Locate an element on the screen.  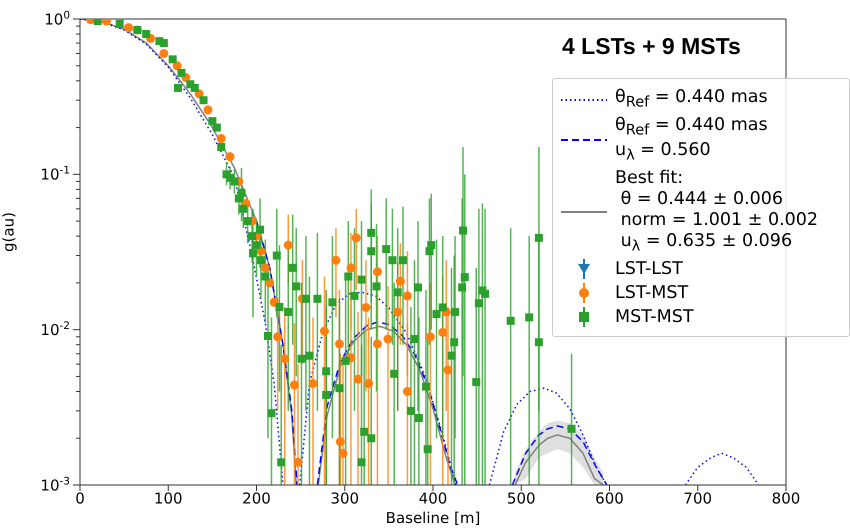
x-axis-title: Baseline [m] is located at coordinates (433, 518).